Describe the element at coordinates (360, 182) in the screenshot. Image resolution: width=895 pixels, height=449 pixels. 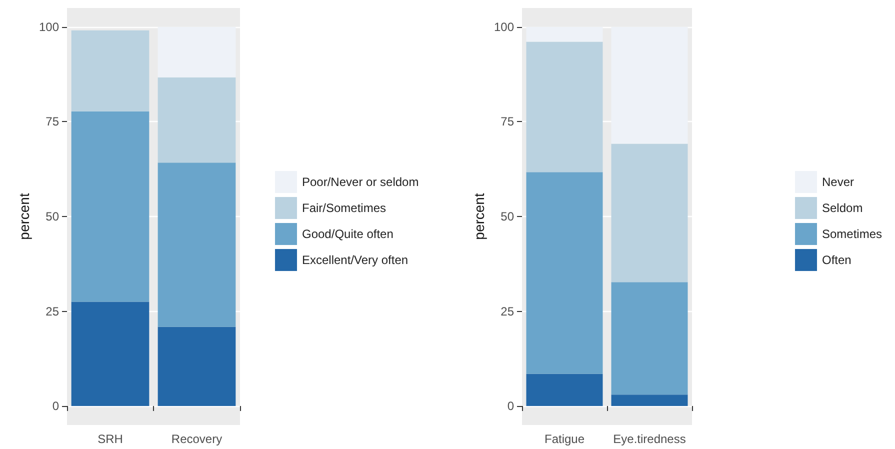
I see `legend-label: Poor/Never or seldom` at that location.